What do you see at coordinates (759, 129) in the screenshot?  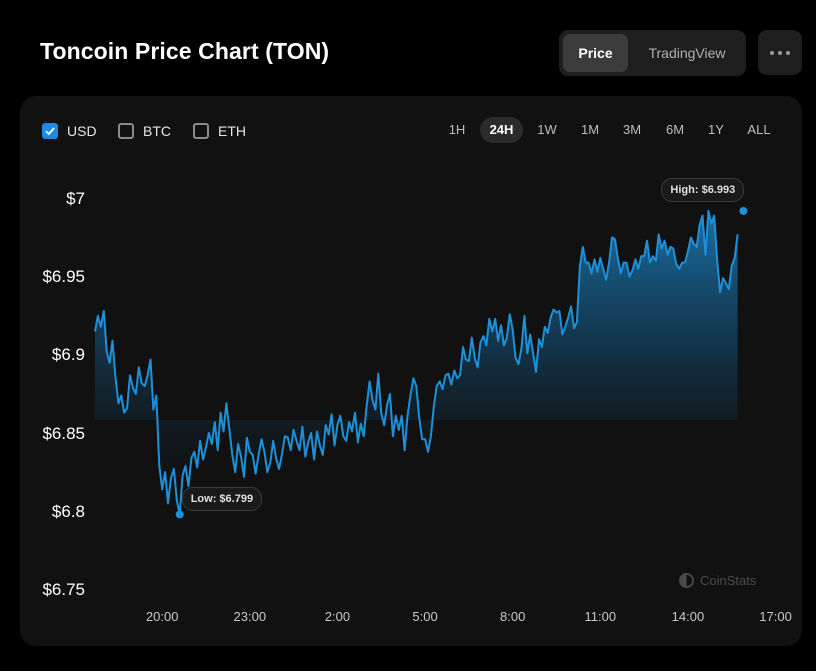 I see `period-all: ALL` at bounding box center [759, 129].